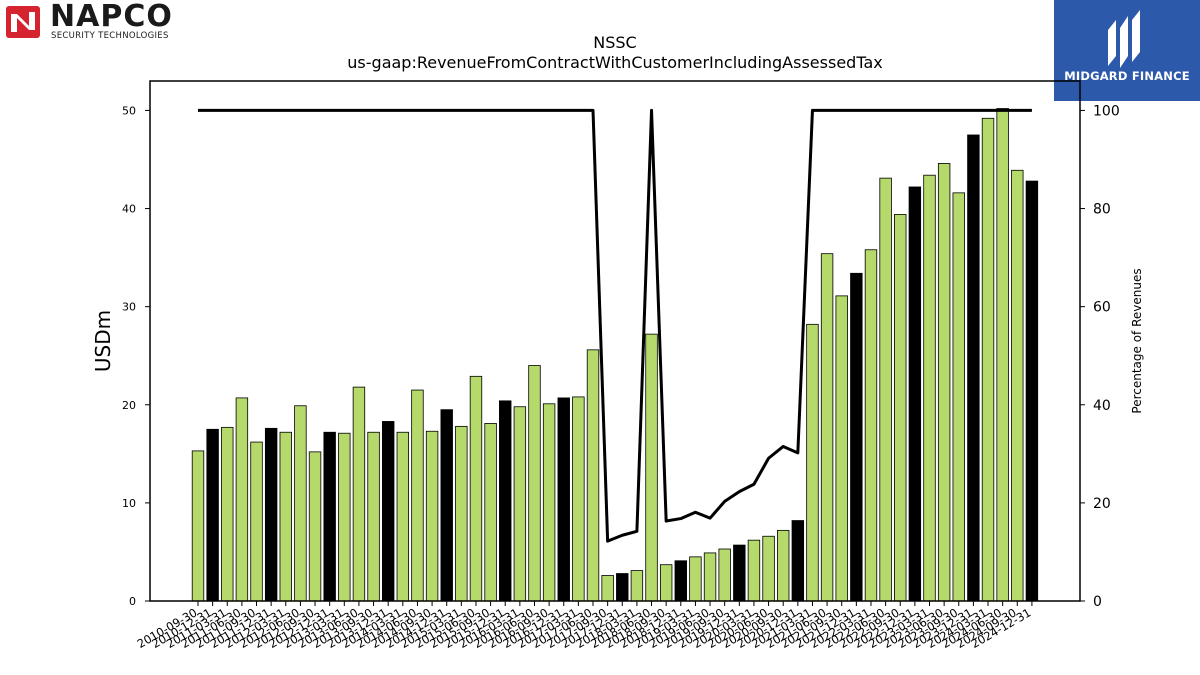 The height and width of the screenshot is (675, 1200). What do you see at coordinates (129, 209) in the screenshot?
I see `y-tick-label: 40` at bounding box center [129, 209].